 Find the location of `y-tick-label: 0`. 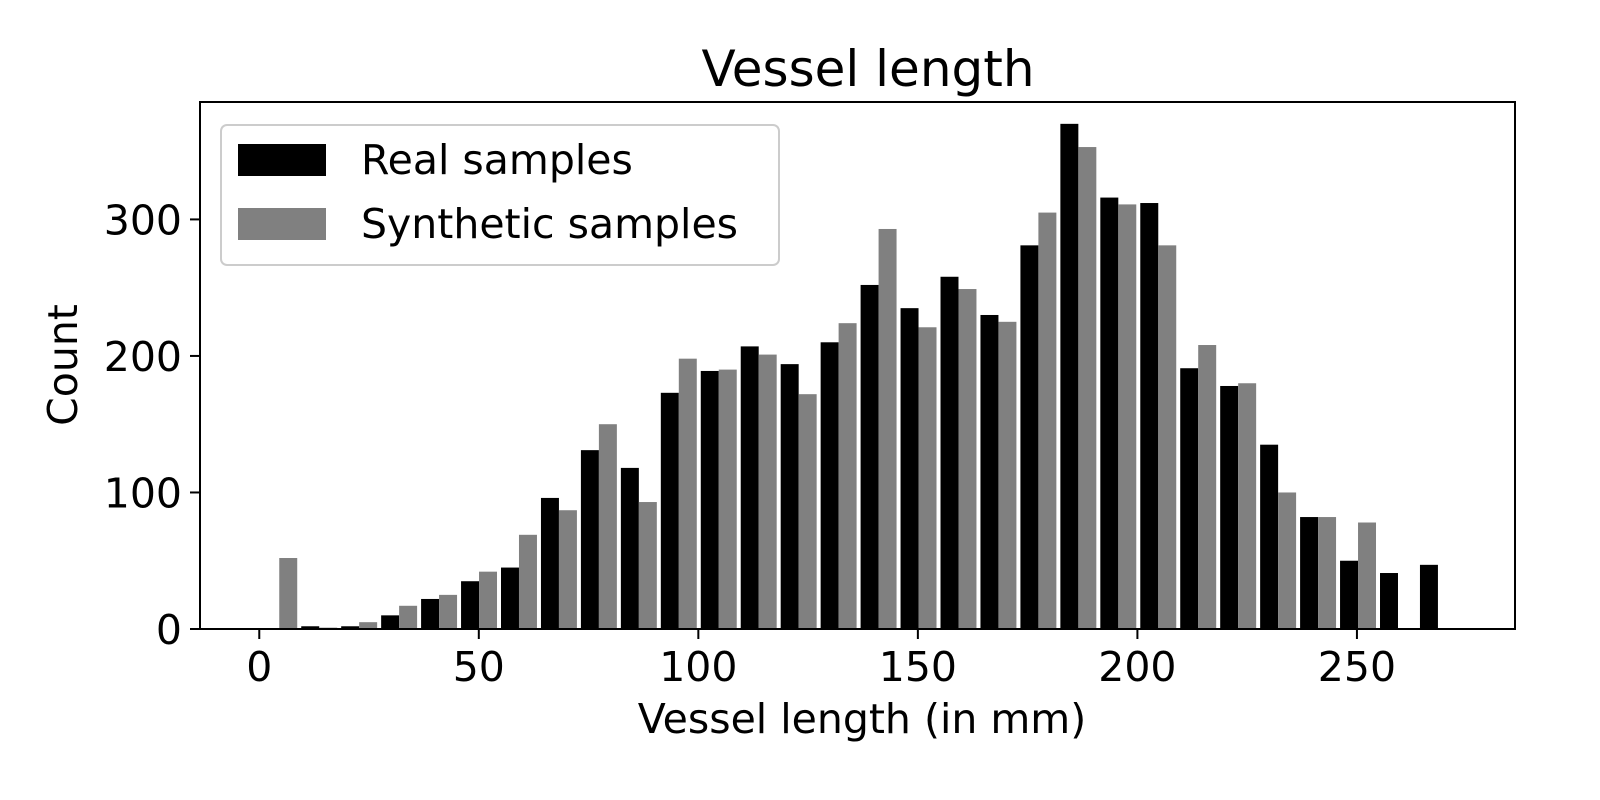

y-tick-label: 0 is located at coordinates (169, 630).